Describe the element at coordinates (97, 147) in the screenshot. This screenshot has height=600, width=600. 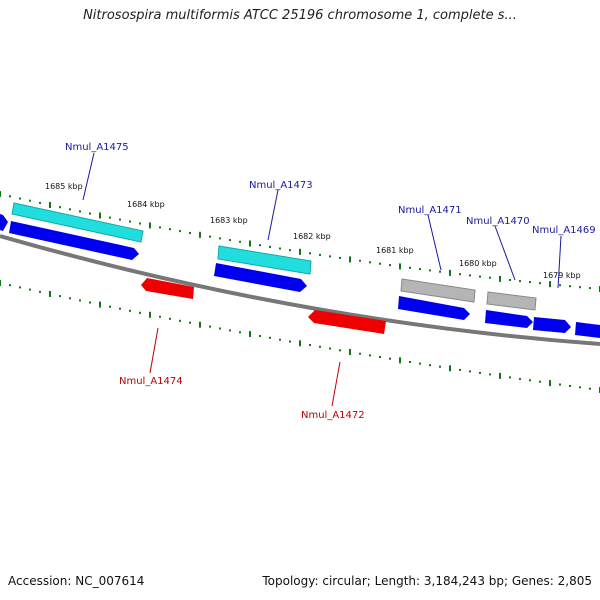
I see `gene-label-nmul-a1475: Nmul_A1475` at that location.